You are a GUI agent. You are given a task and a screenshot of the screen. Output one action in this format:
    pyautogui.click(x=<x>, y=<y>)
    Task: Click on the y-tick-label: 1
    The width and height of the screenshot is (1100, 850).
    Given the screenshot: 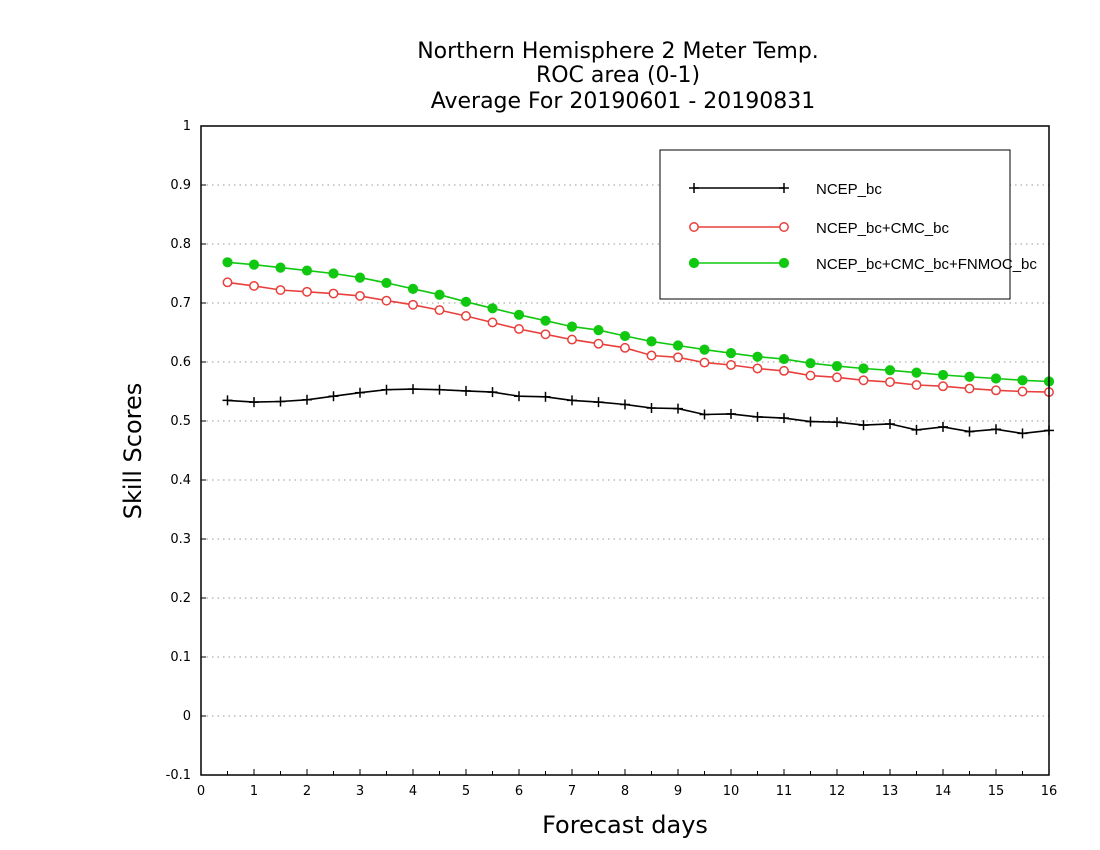 What is the action you would take?
    pyautogui.click(x=187, y=126)
    